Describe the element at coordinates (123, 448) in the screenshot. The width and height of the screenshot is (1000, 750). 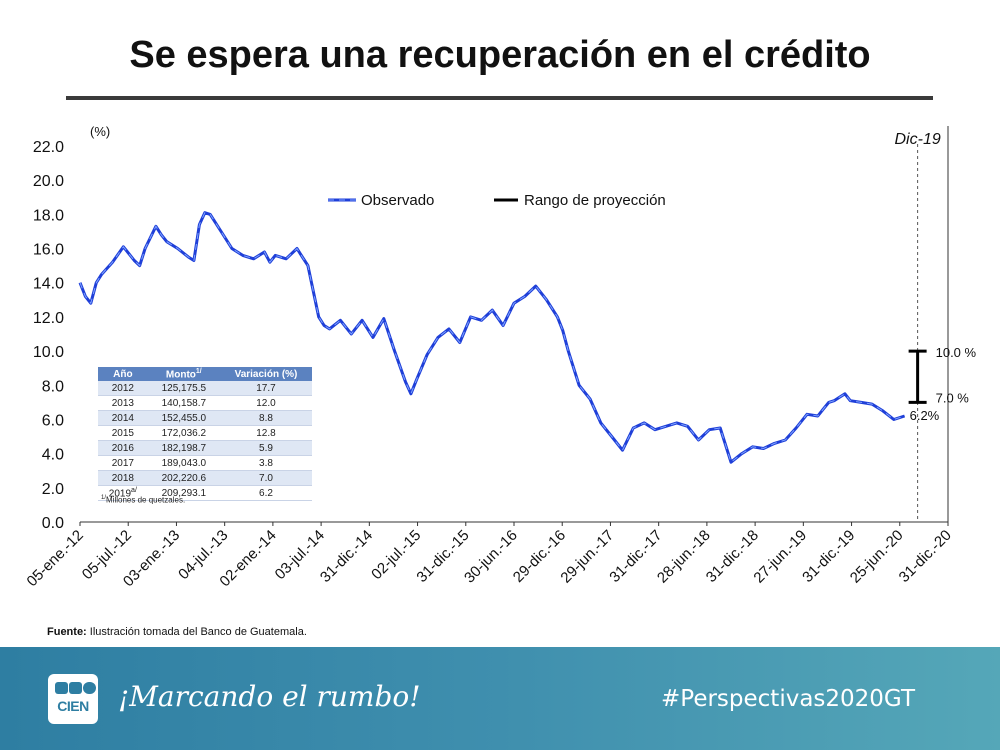
I see `table-cell-year: 2016` at that location.